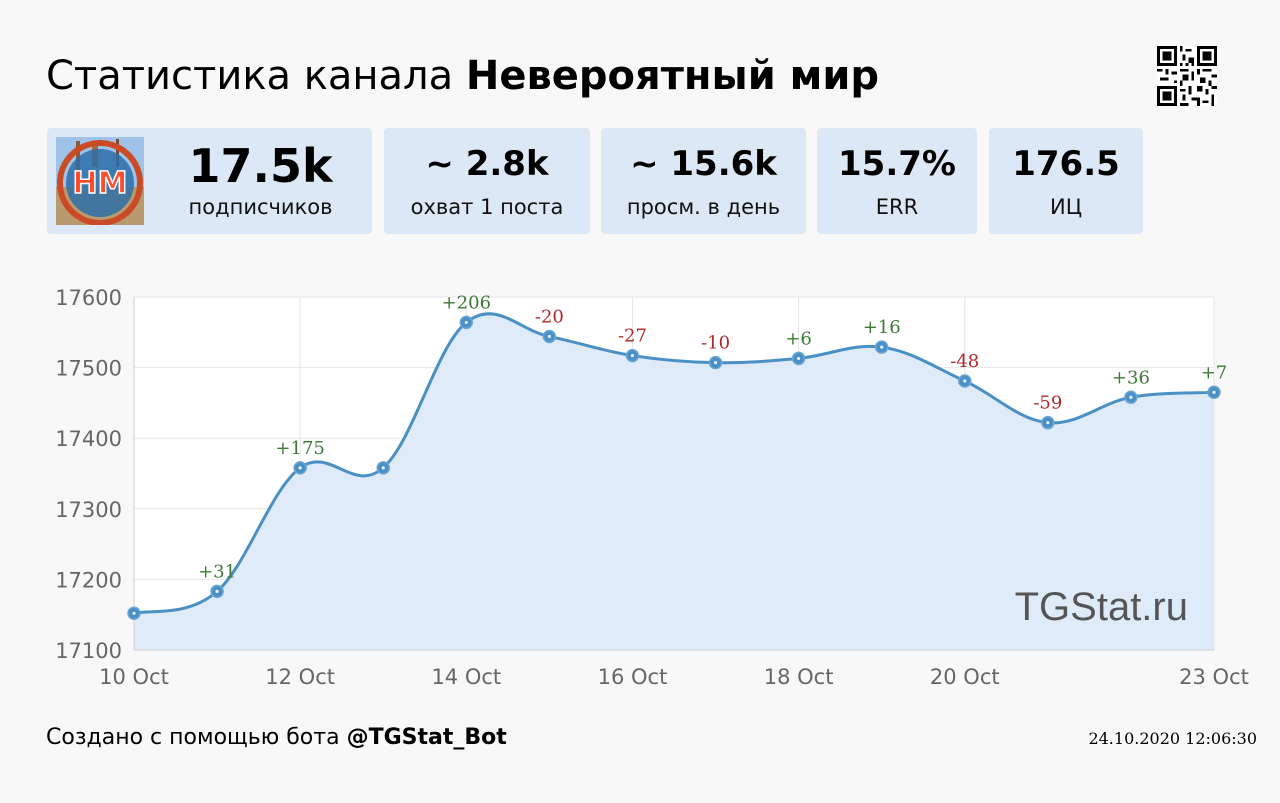 Image resolution: width=1280 pixels, height=803 pixels. What do you see at coordinates (250, 76) in the screenshot?
I see `title-prefix: Статистика канала` at bounding box center [250, 76].